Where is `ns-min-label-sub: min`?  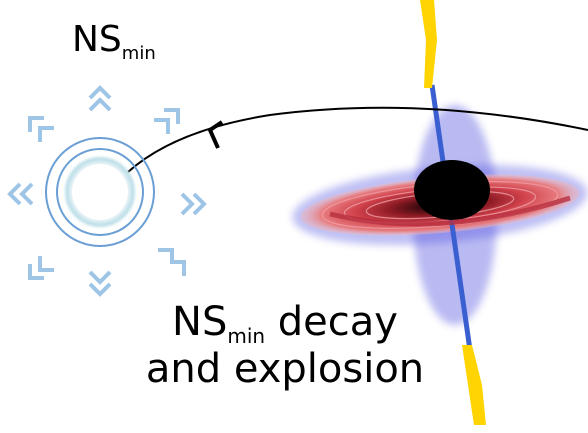
ns-min-label-sub: min is located at coordinates (138, 54).